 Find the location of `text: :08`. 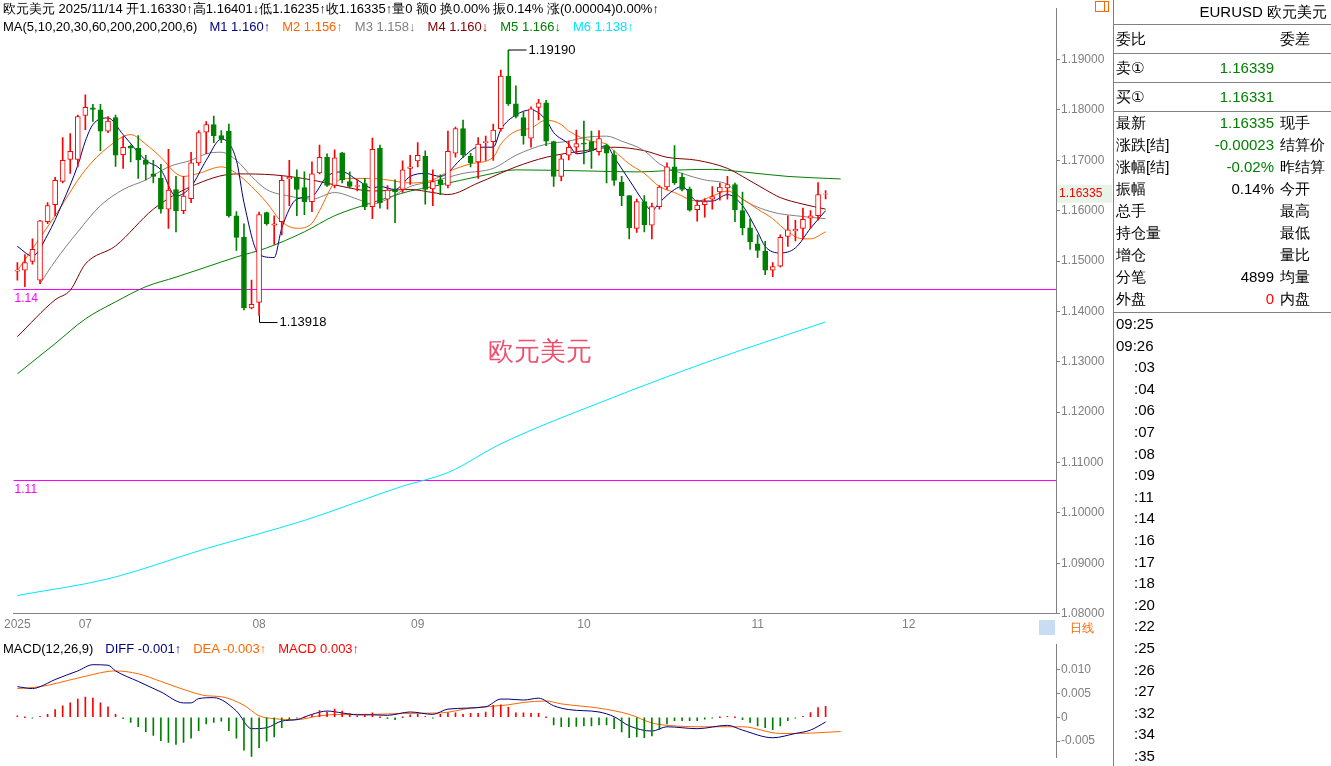

text: :08 is located at coordinates (1144, 453).